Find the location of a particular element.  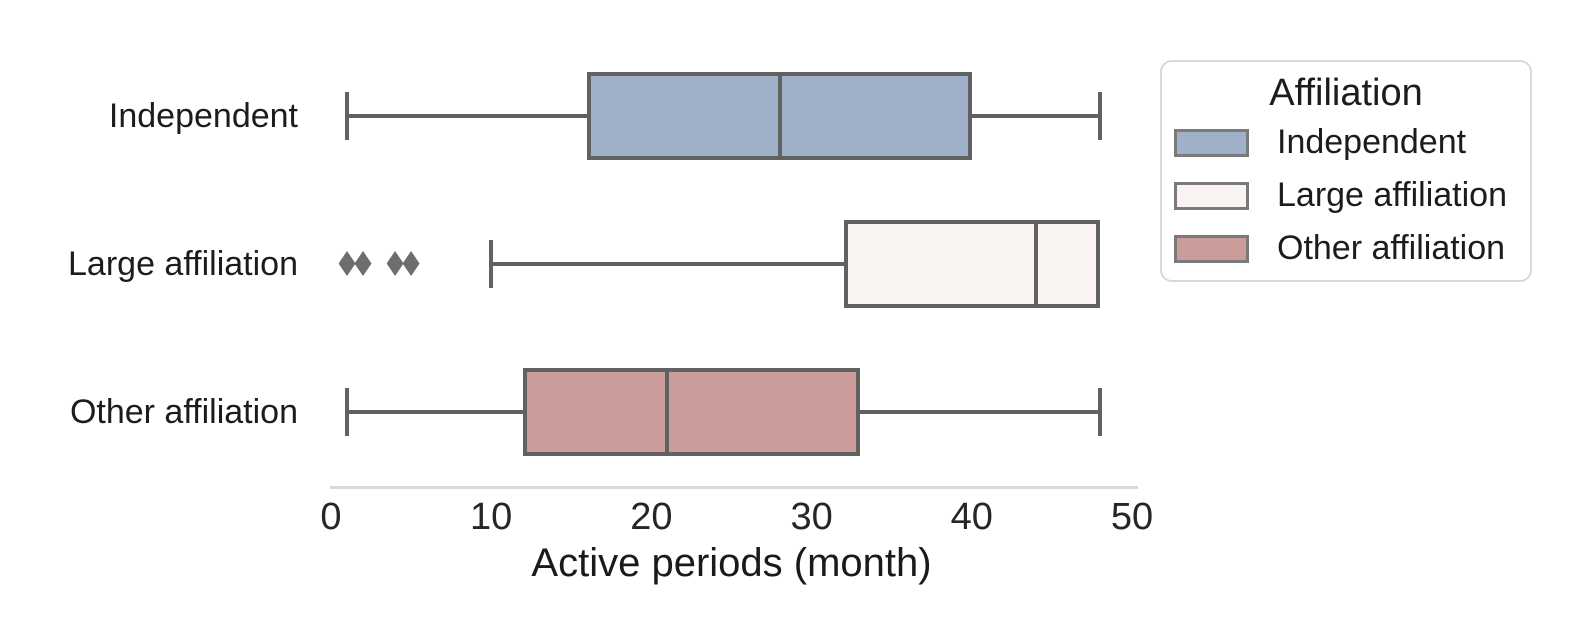

legend-title: Affiliation is located at coordinates (1346, 93).